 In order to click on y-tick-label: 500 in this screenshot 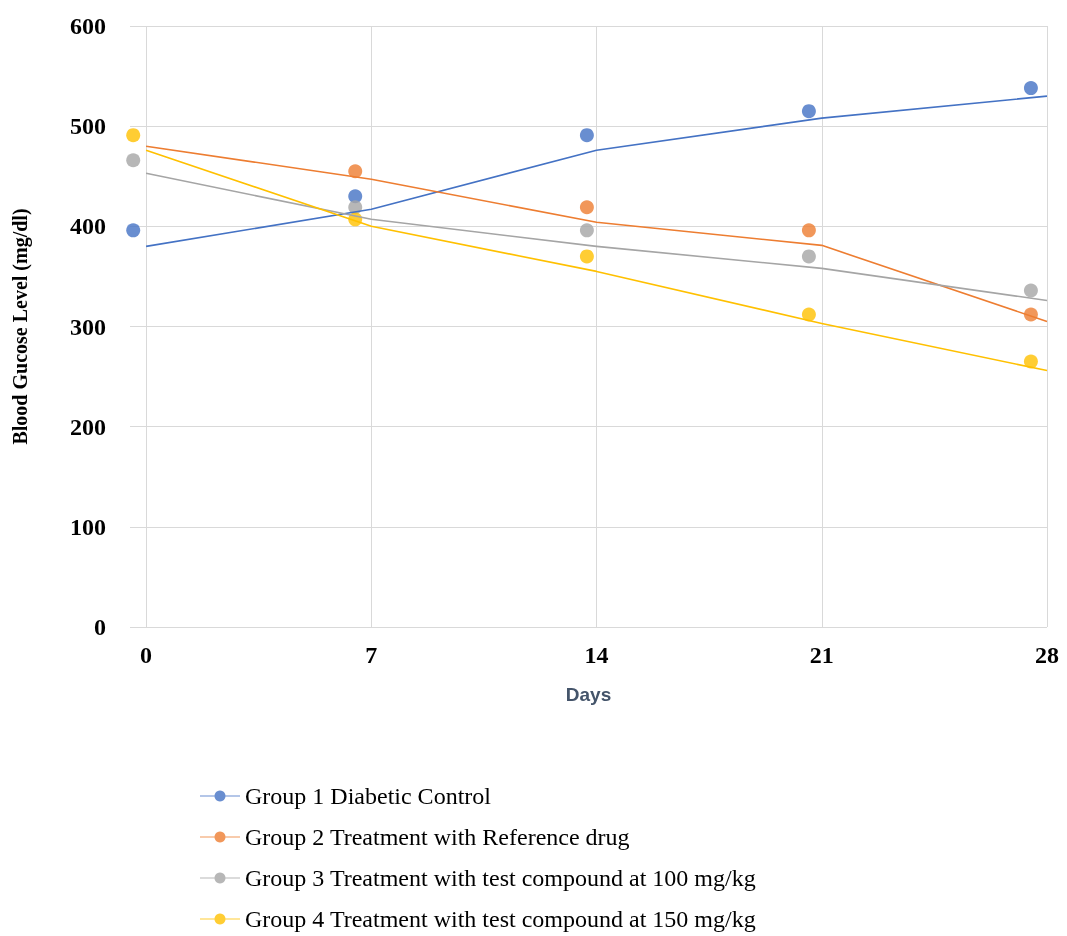, I will do `click(88, 126)`.